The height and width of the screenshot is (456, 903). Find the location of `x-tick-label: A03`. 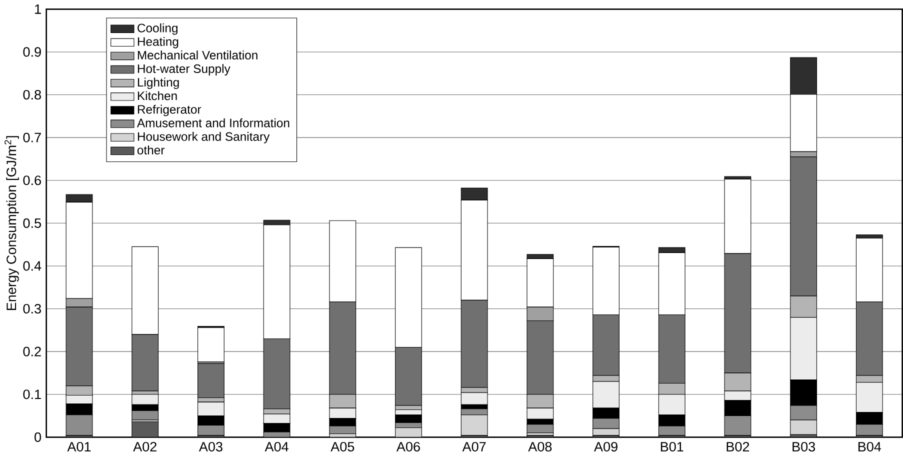

x-tick-label: A03 is located at coordinates (210, 447).